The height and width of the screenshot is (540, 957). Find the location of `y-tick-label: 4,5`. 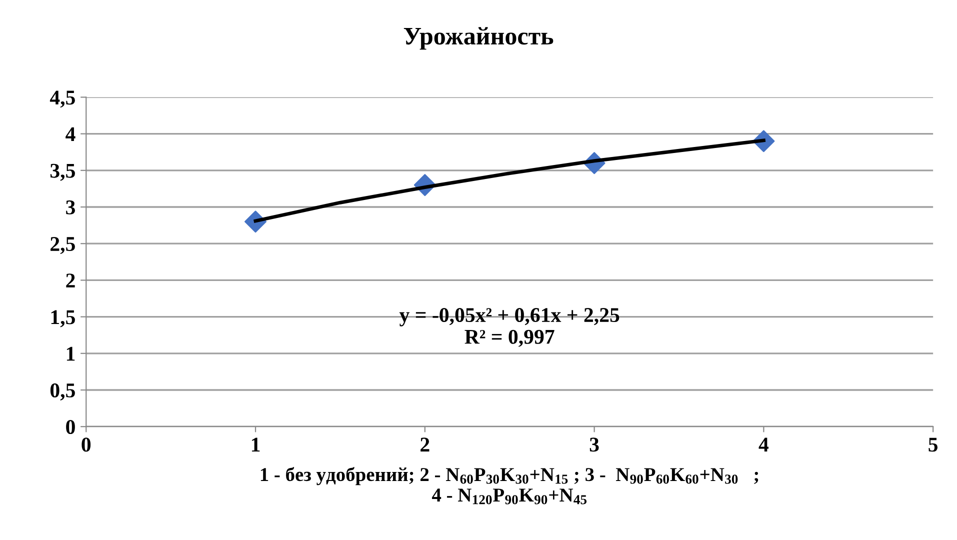

y-tick-label: 4,5 is located at coordinates (62, 99).